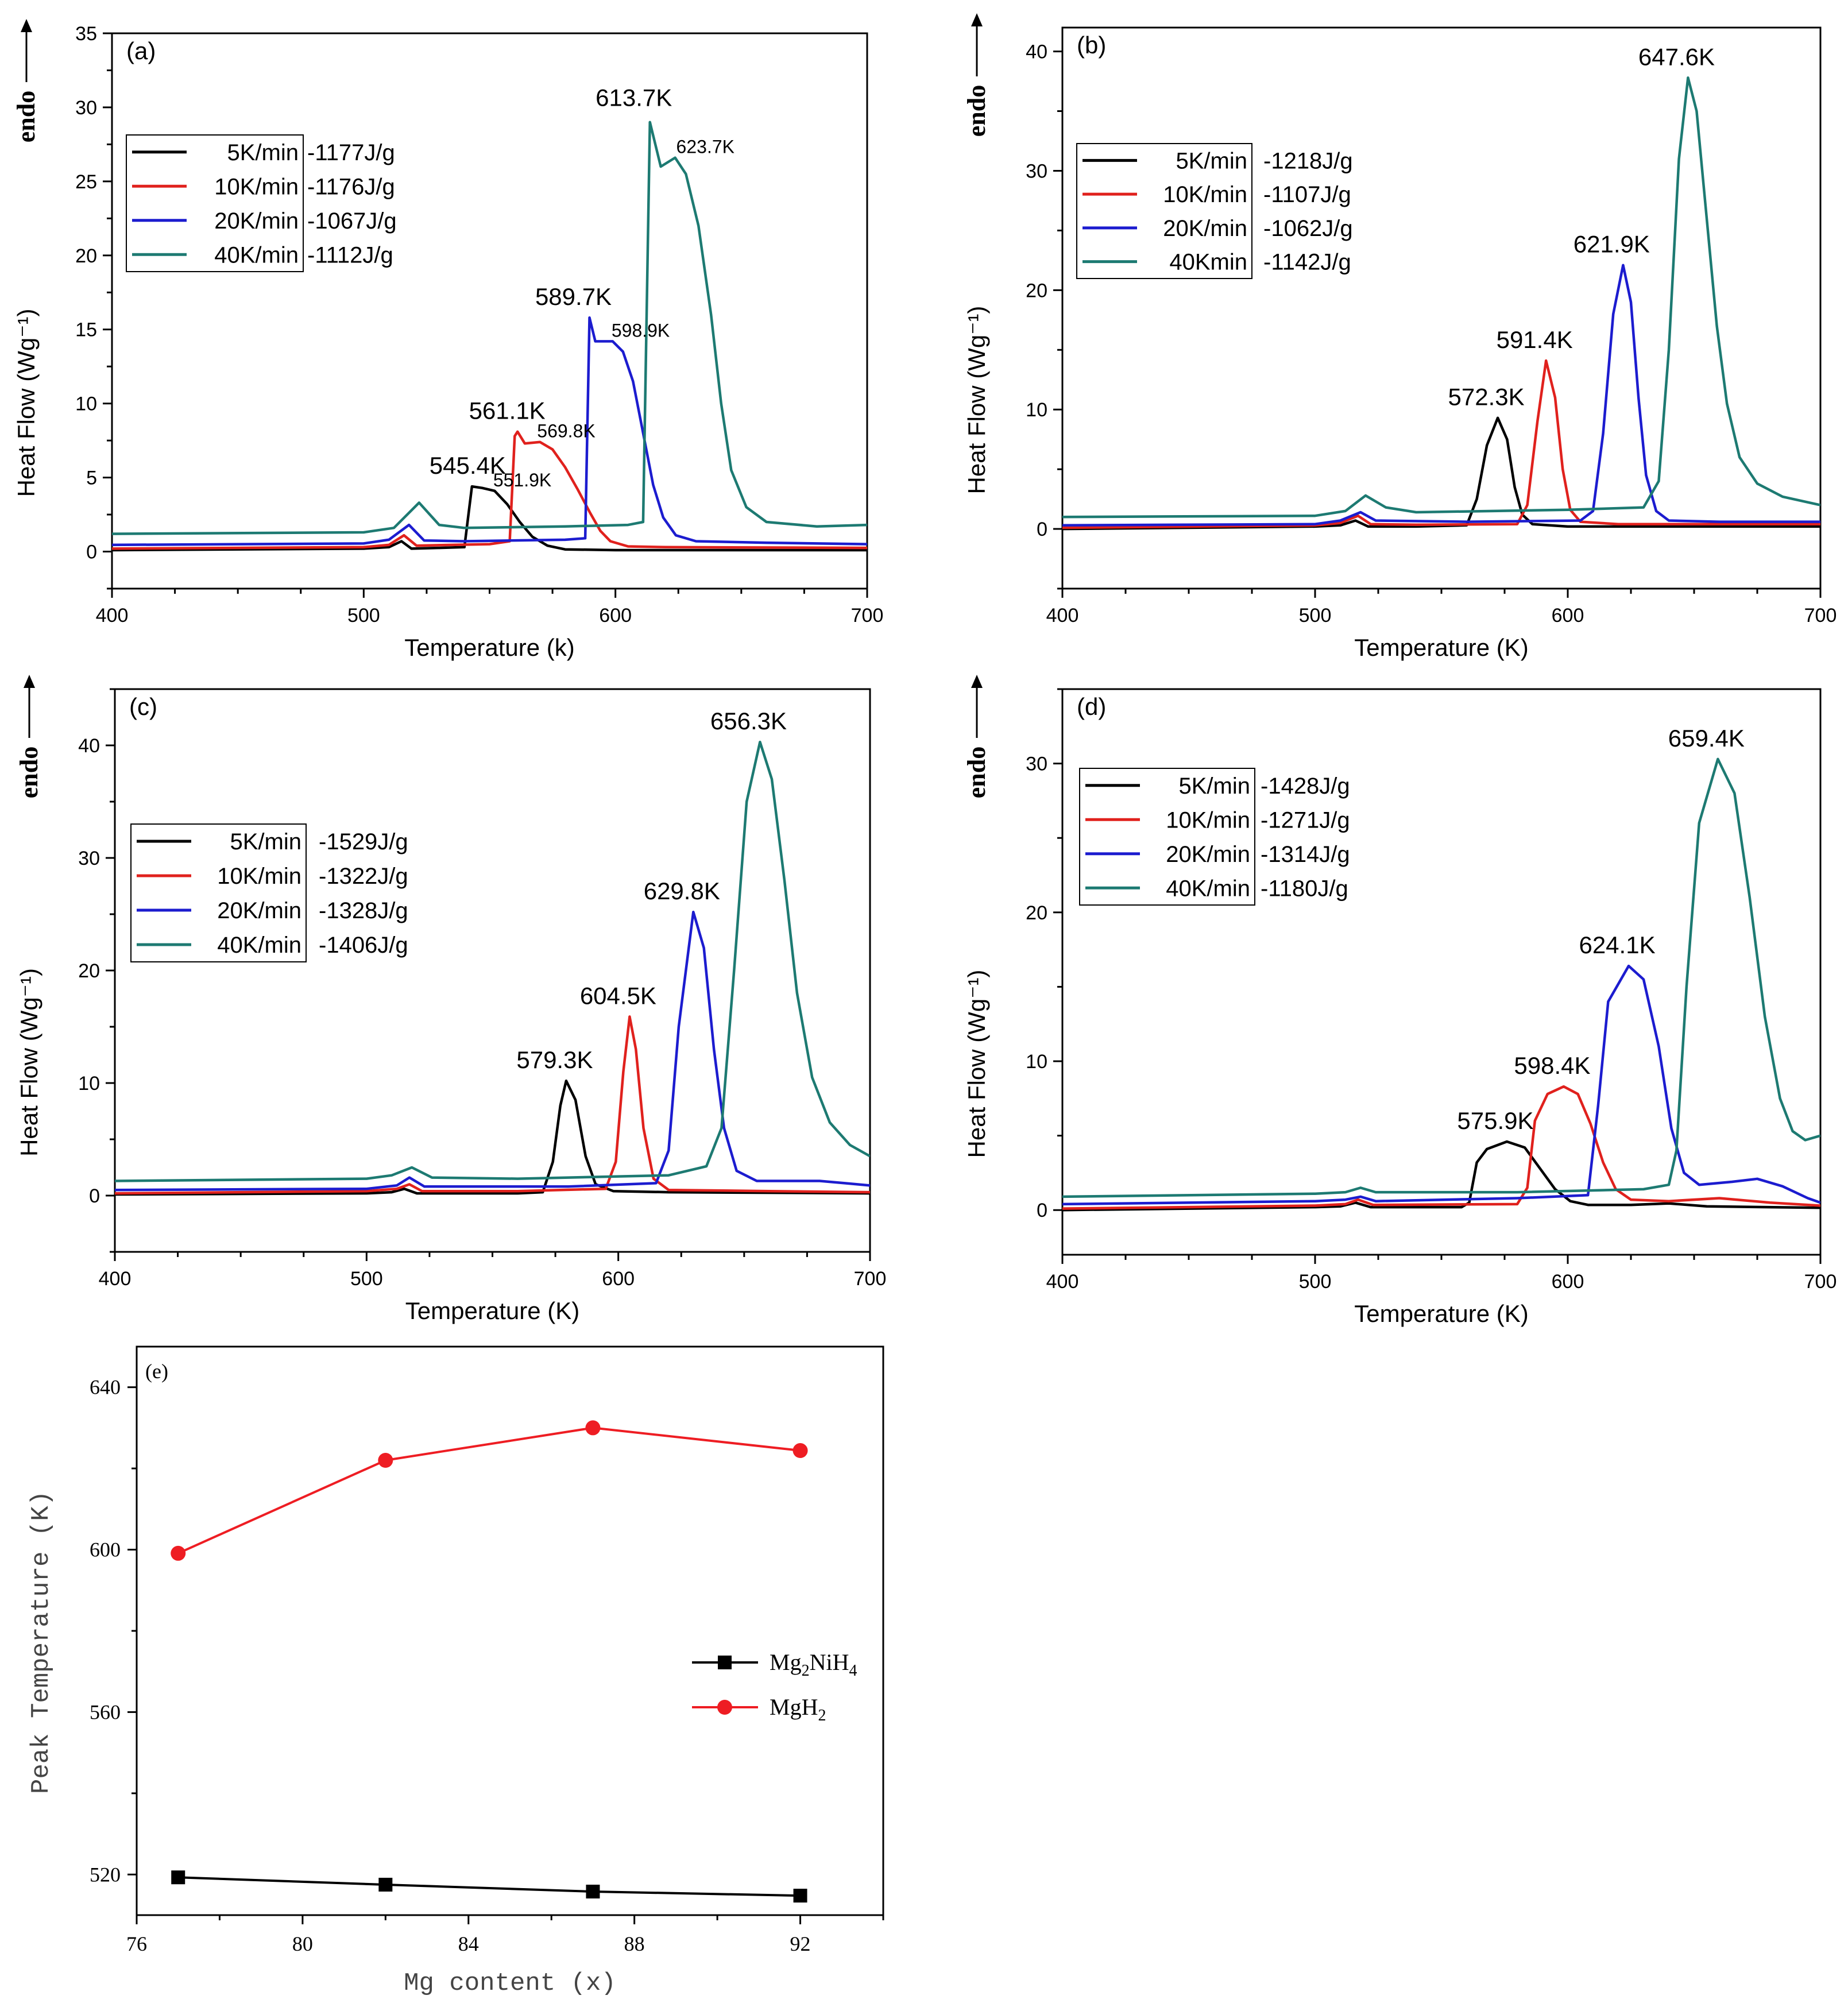 This screenshot has width=1848, height=2007. I want to click on panel-label: (a), so click(141, 50).